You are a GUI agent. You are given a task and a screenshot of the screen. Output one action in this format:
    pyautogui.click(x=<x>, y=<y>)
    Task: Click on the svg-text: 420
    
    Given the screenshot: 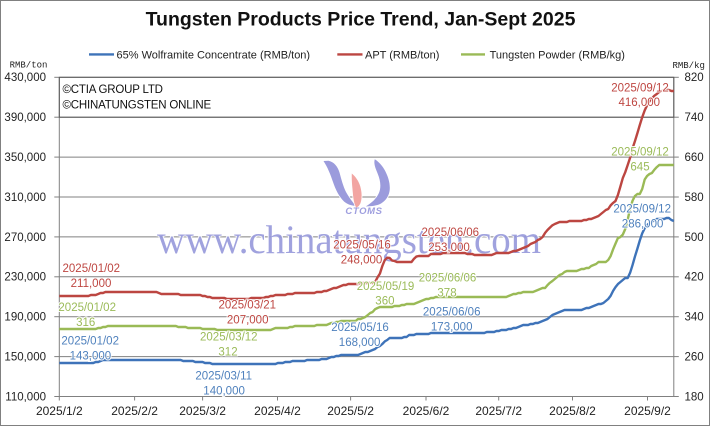 What is the action you would take?
    pyautogui.click(x=694, y=278)
    